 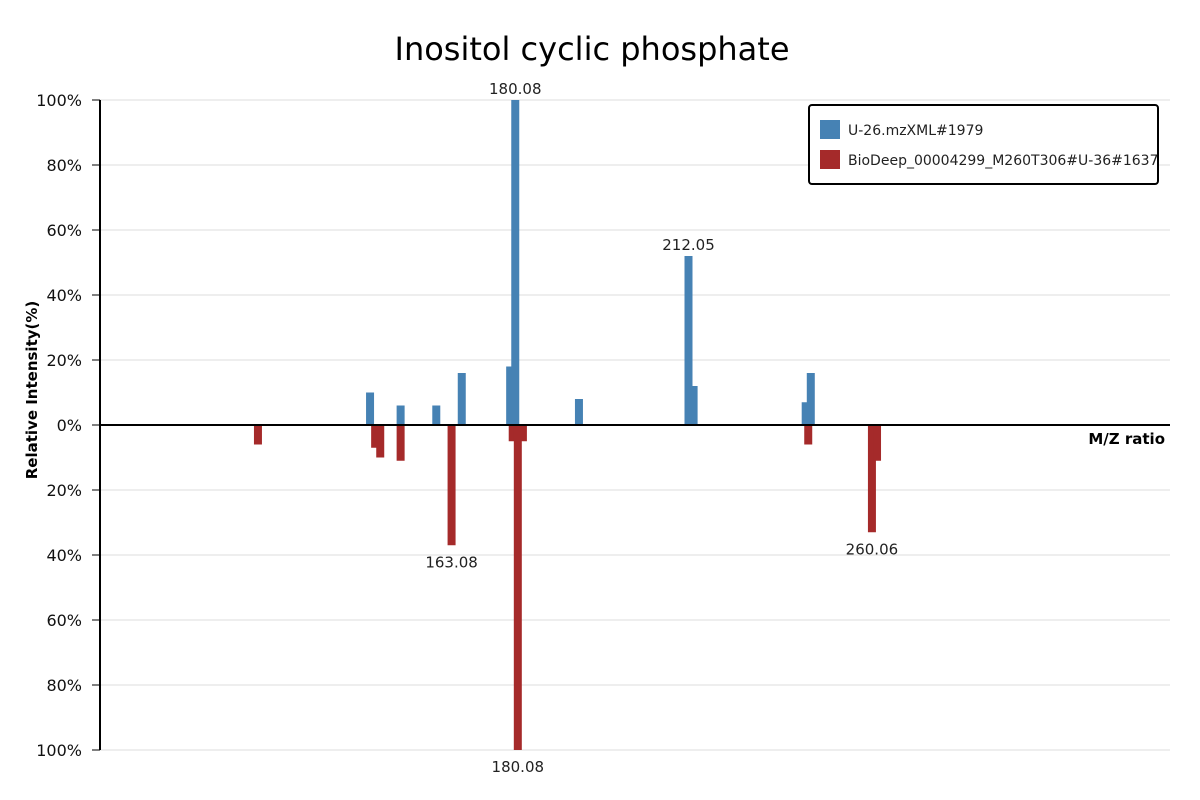 I want to click on legend-label-series-2: BioDeep_00004299_M260T306#U-36#1637, so click(x=1003, y=161).